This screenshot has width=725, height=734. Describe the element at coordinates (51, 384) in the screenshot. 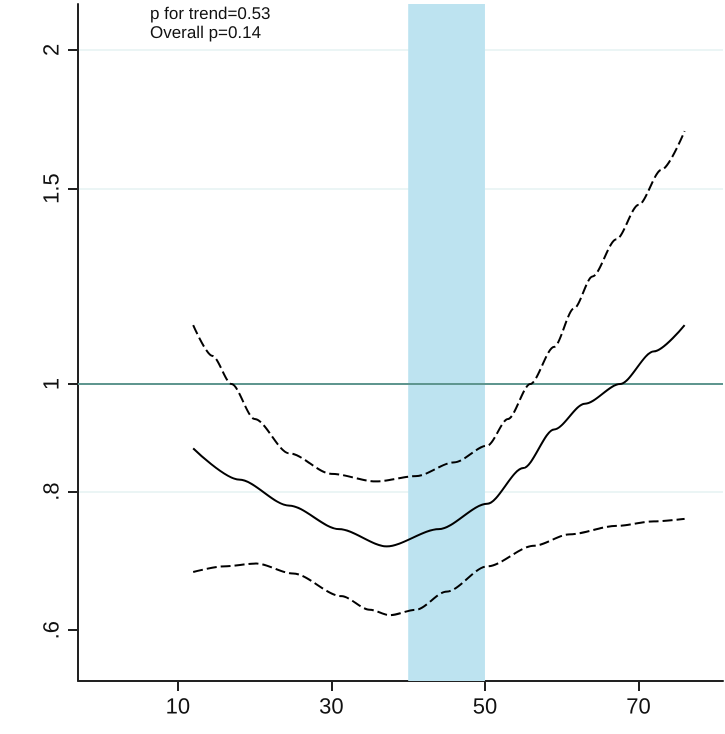

I see `y-tick-label: 1` at that location.